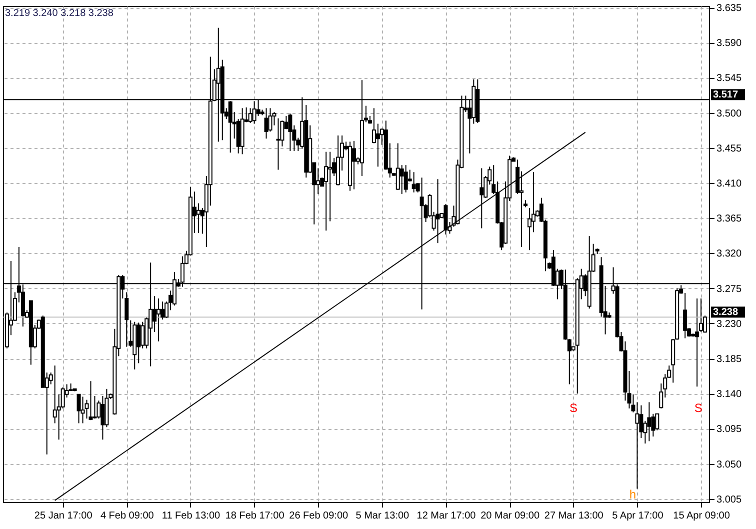 This screenshot has width=756, height=529. Describe the element at coordinates (59, 13) in the screenshot. I see `annotation: 3.219 3.240 3.218 3.238` at that location.